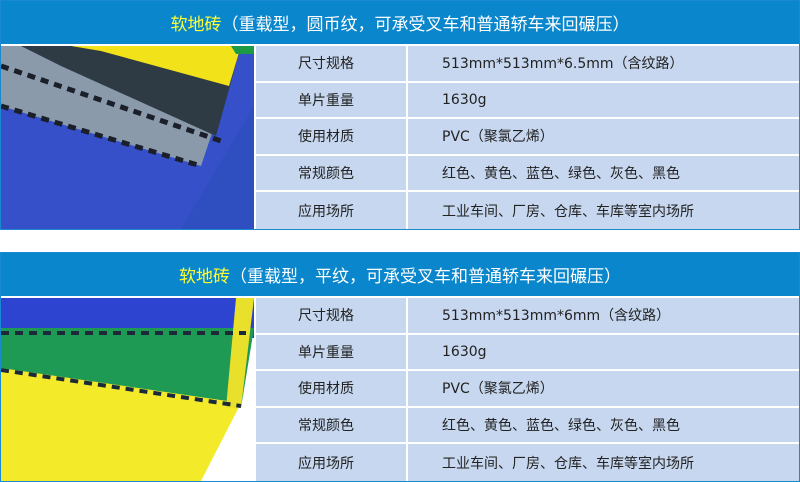 The image size is (800, 482). What do you see at coordinates (425, 277) in the screenshot?
I see `title-rest: （重载型，平纹，可承受叉车和普通轿车来回碾压）` at bounding box center [425, 277].